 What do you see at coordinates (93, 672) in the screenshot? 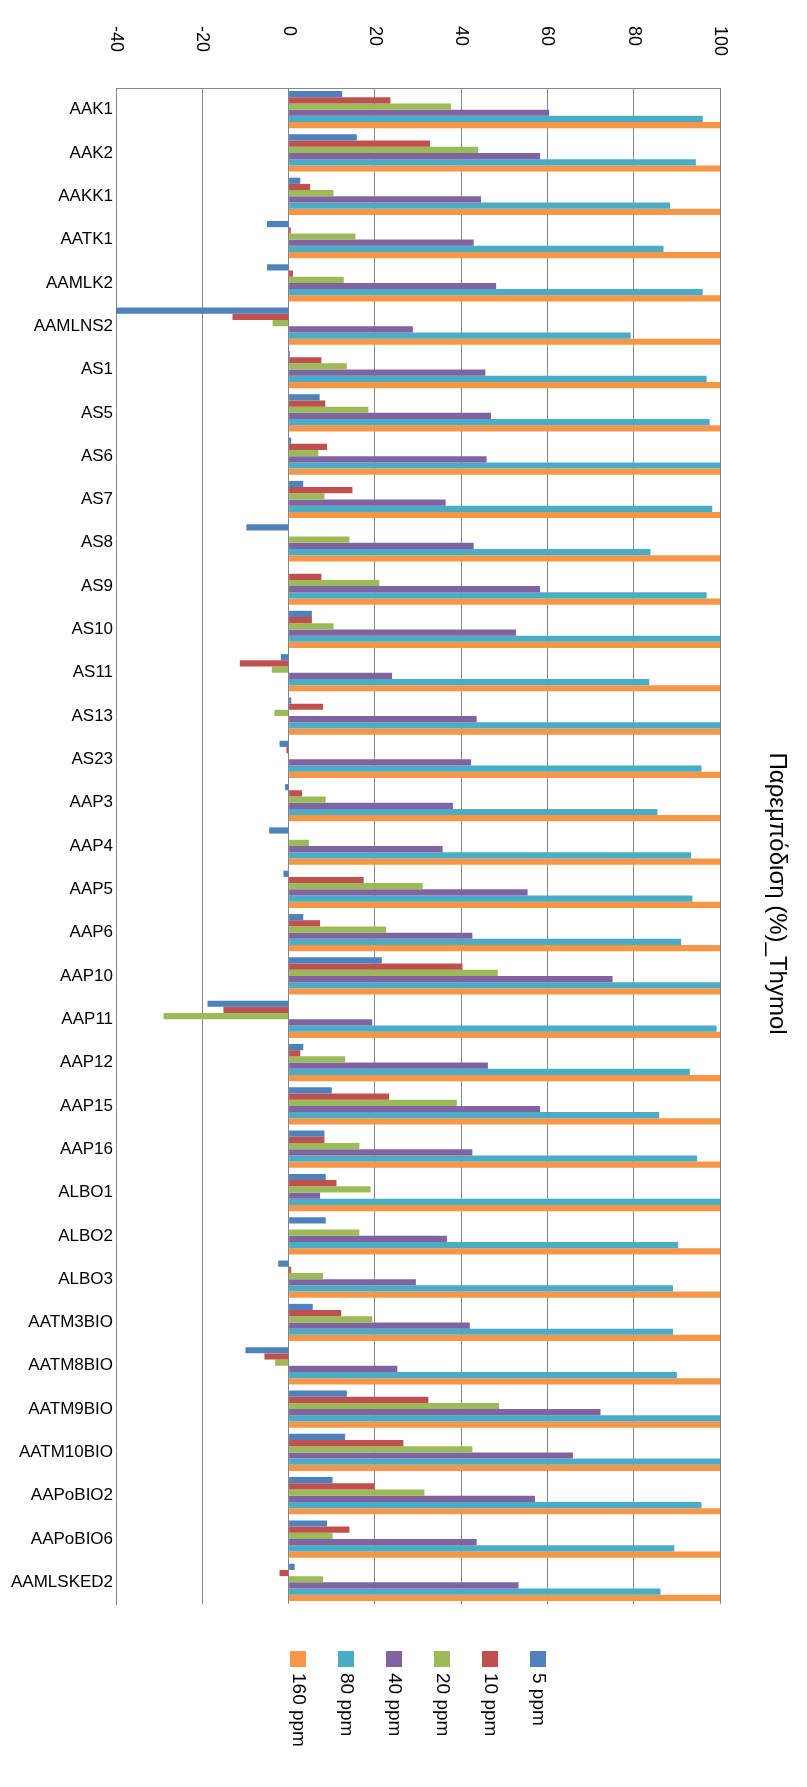
I see `y-tick-label: AS11` at bounding box center [93, 672].